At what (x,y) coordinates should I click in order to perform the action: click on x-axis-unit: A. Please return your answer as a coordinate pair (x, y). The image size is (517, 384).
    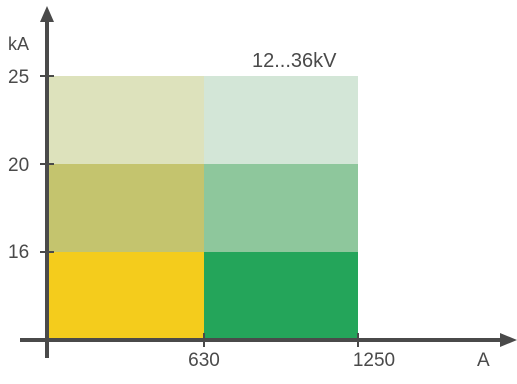
    Looking at the image, I should click on (483, 360).